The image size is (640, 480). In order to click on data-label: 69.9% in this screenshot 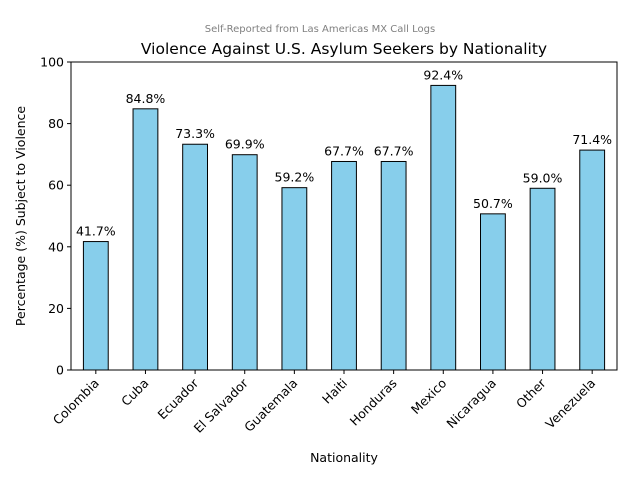, I will do `click(245, 144)`.